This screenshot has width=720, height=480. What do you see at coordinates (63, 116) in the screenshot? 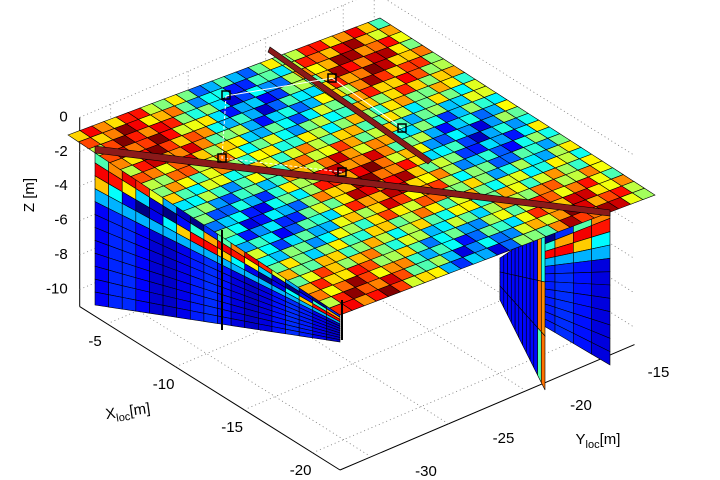
I see `z-tick-label: 0` at bounding box center [63, 116].